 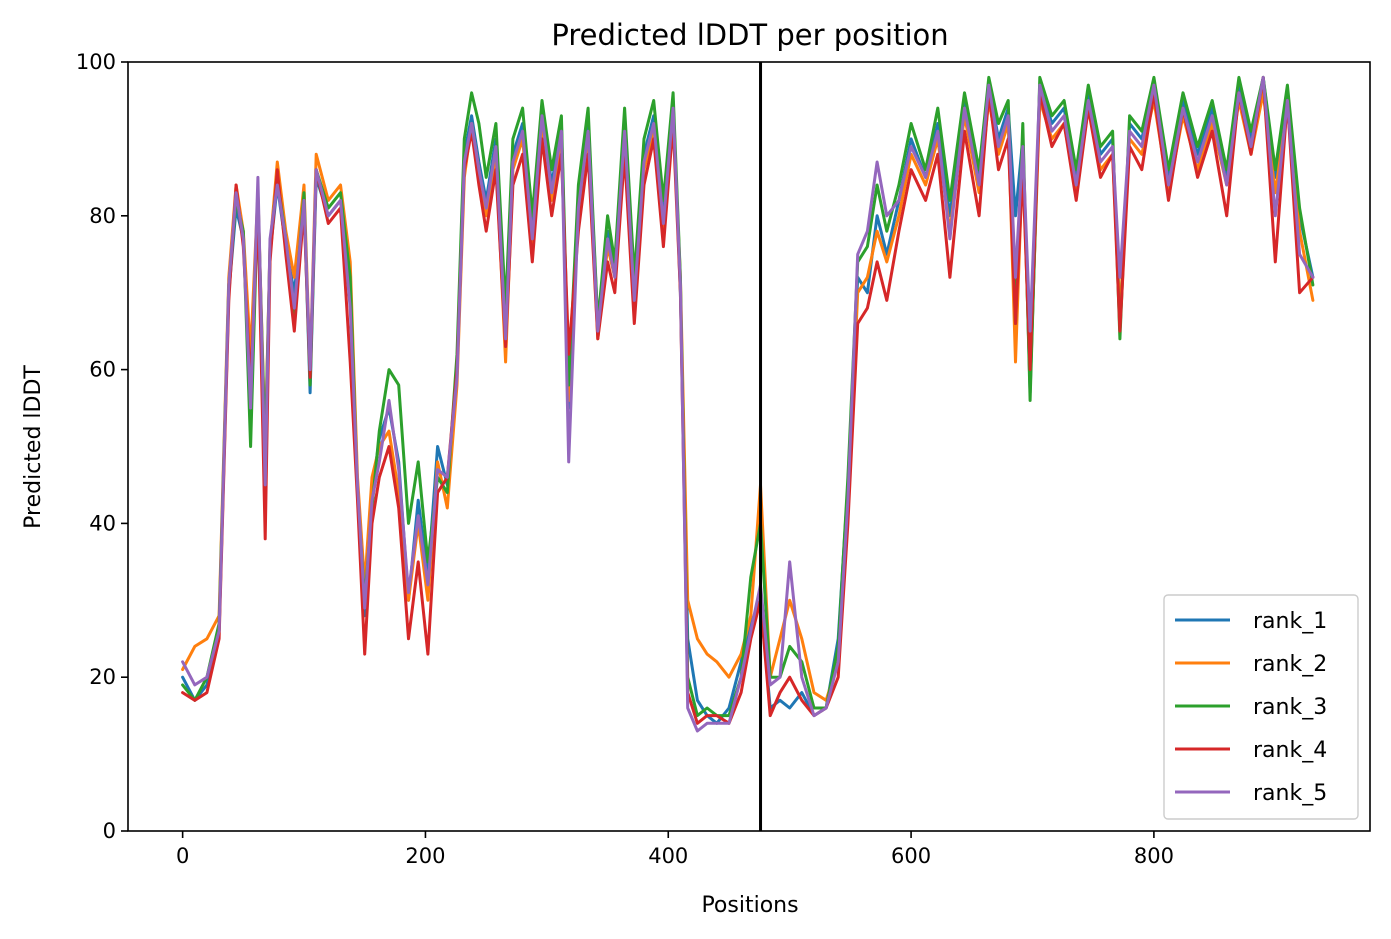 What do you see at coordinates (749, 35) in the screenshot?
I see `chart-title: Predicted lDDT per position` at bounding box center [749, 35].